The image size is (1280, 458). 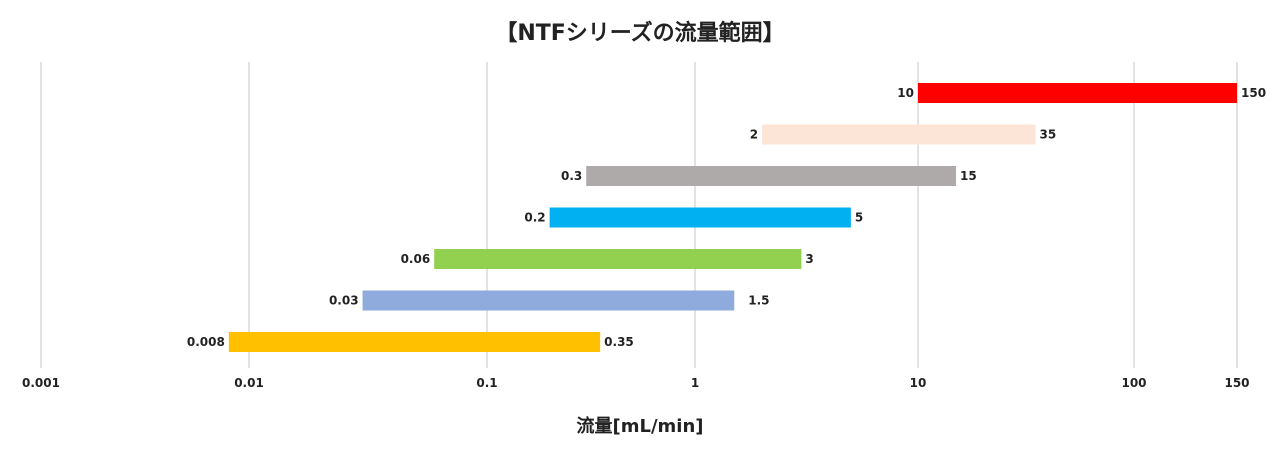 I want to click on range-max-label-4: 3, so click(x=809, y=259).